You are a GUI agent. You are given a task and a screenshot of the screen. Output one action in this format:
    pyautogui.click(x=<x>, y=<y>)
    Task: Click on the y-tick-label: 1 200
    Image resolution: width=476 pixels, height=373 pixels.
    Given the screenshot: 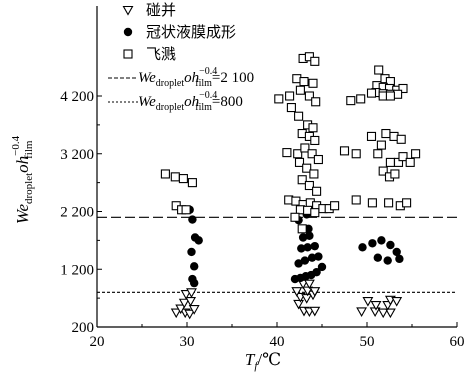 What is the action you would take?
    pyautogui.click(x=77, y=270)
    